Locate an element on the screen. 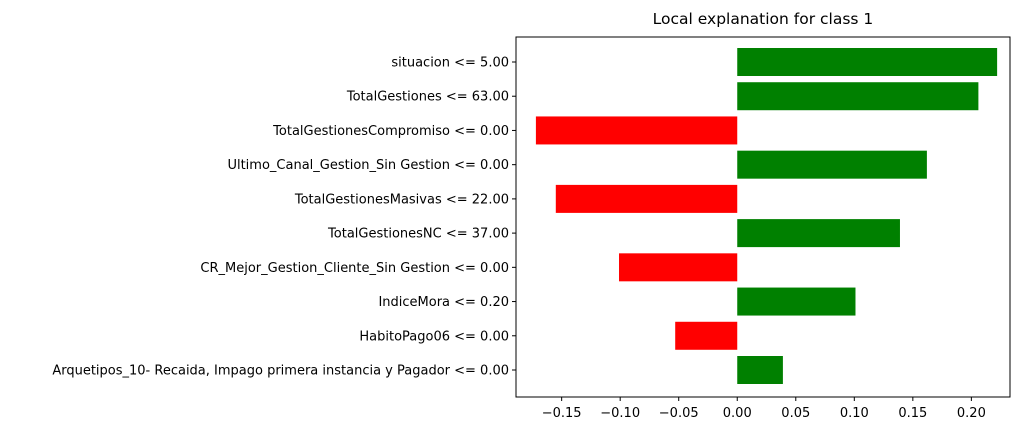  y-tick-label: TotalGestionesNC <= 37.00 is located at coordinates (418, 234).